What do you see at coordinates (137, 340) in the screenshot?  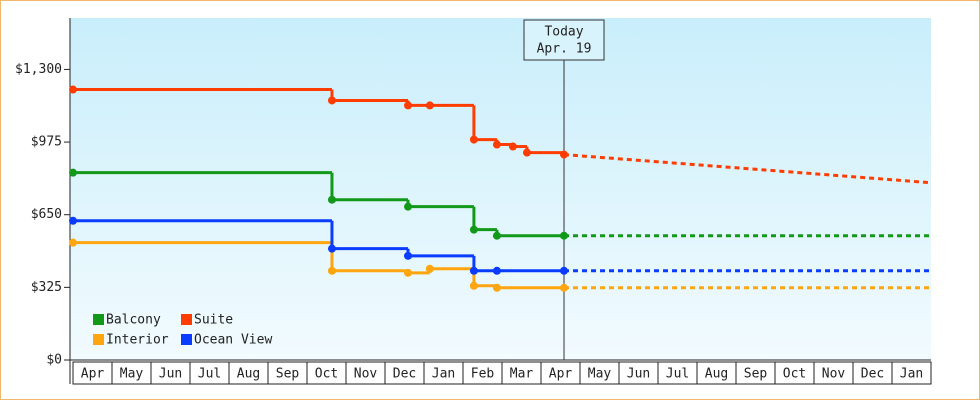 I see `legend-label: Interior` at bounding box center [137, 340].